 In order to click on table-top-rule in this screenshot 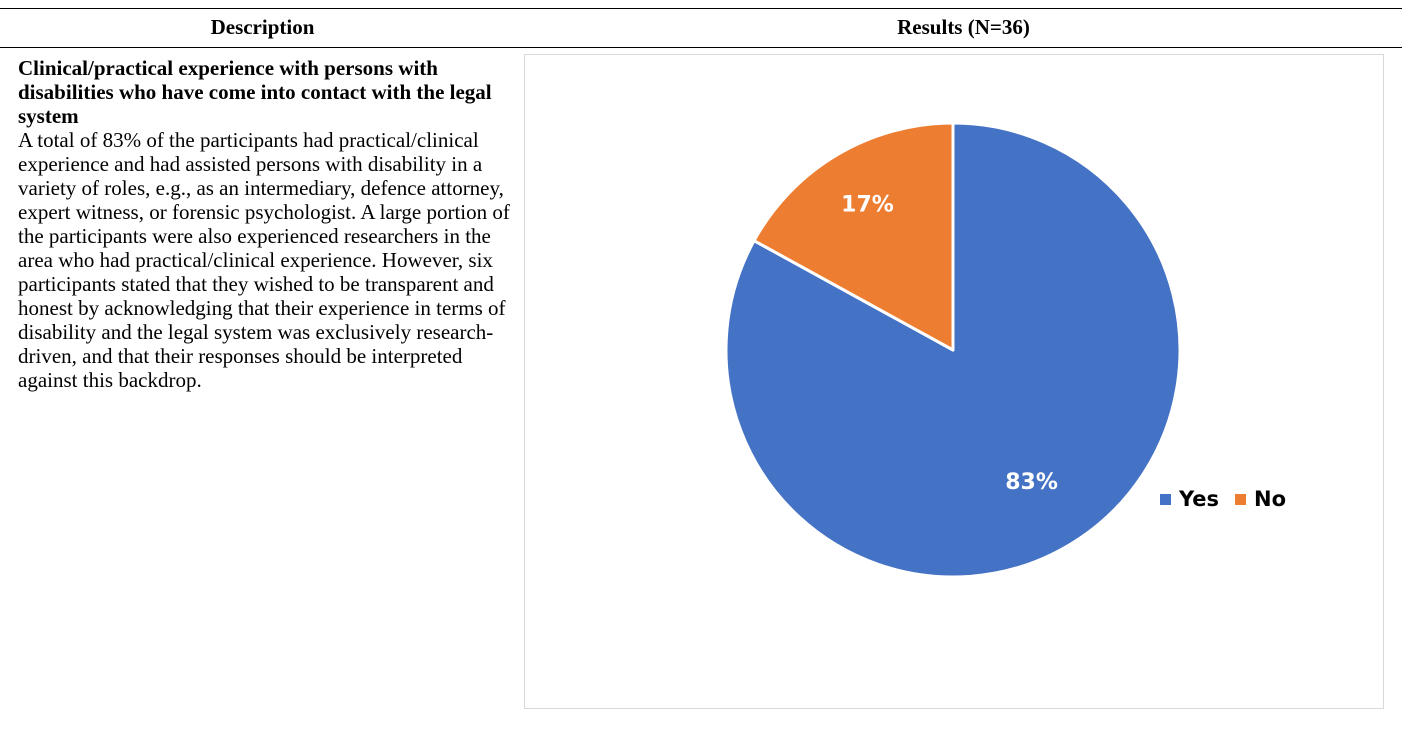, I will do `click(701, 8)`.